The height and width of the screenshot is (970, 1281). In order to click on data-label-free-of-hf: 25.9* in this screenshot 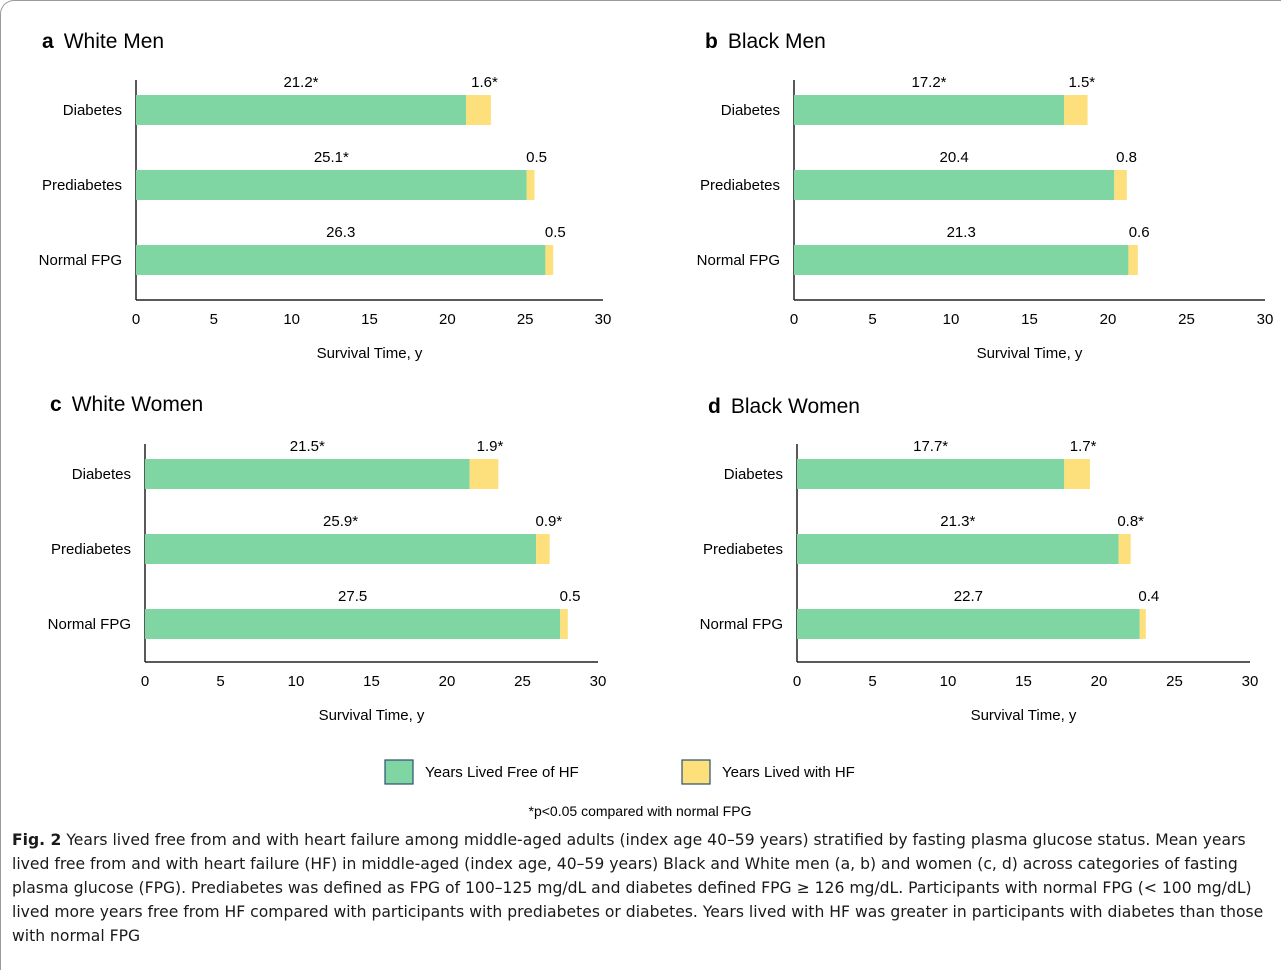, I will do `click(340, 521)`.